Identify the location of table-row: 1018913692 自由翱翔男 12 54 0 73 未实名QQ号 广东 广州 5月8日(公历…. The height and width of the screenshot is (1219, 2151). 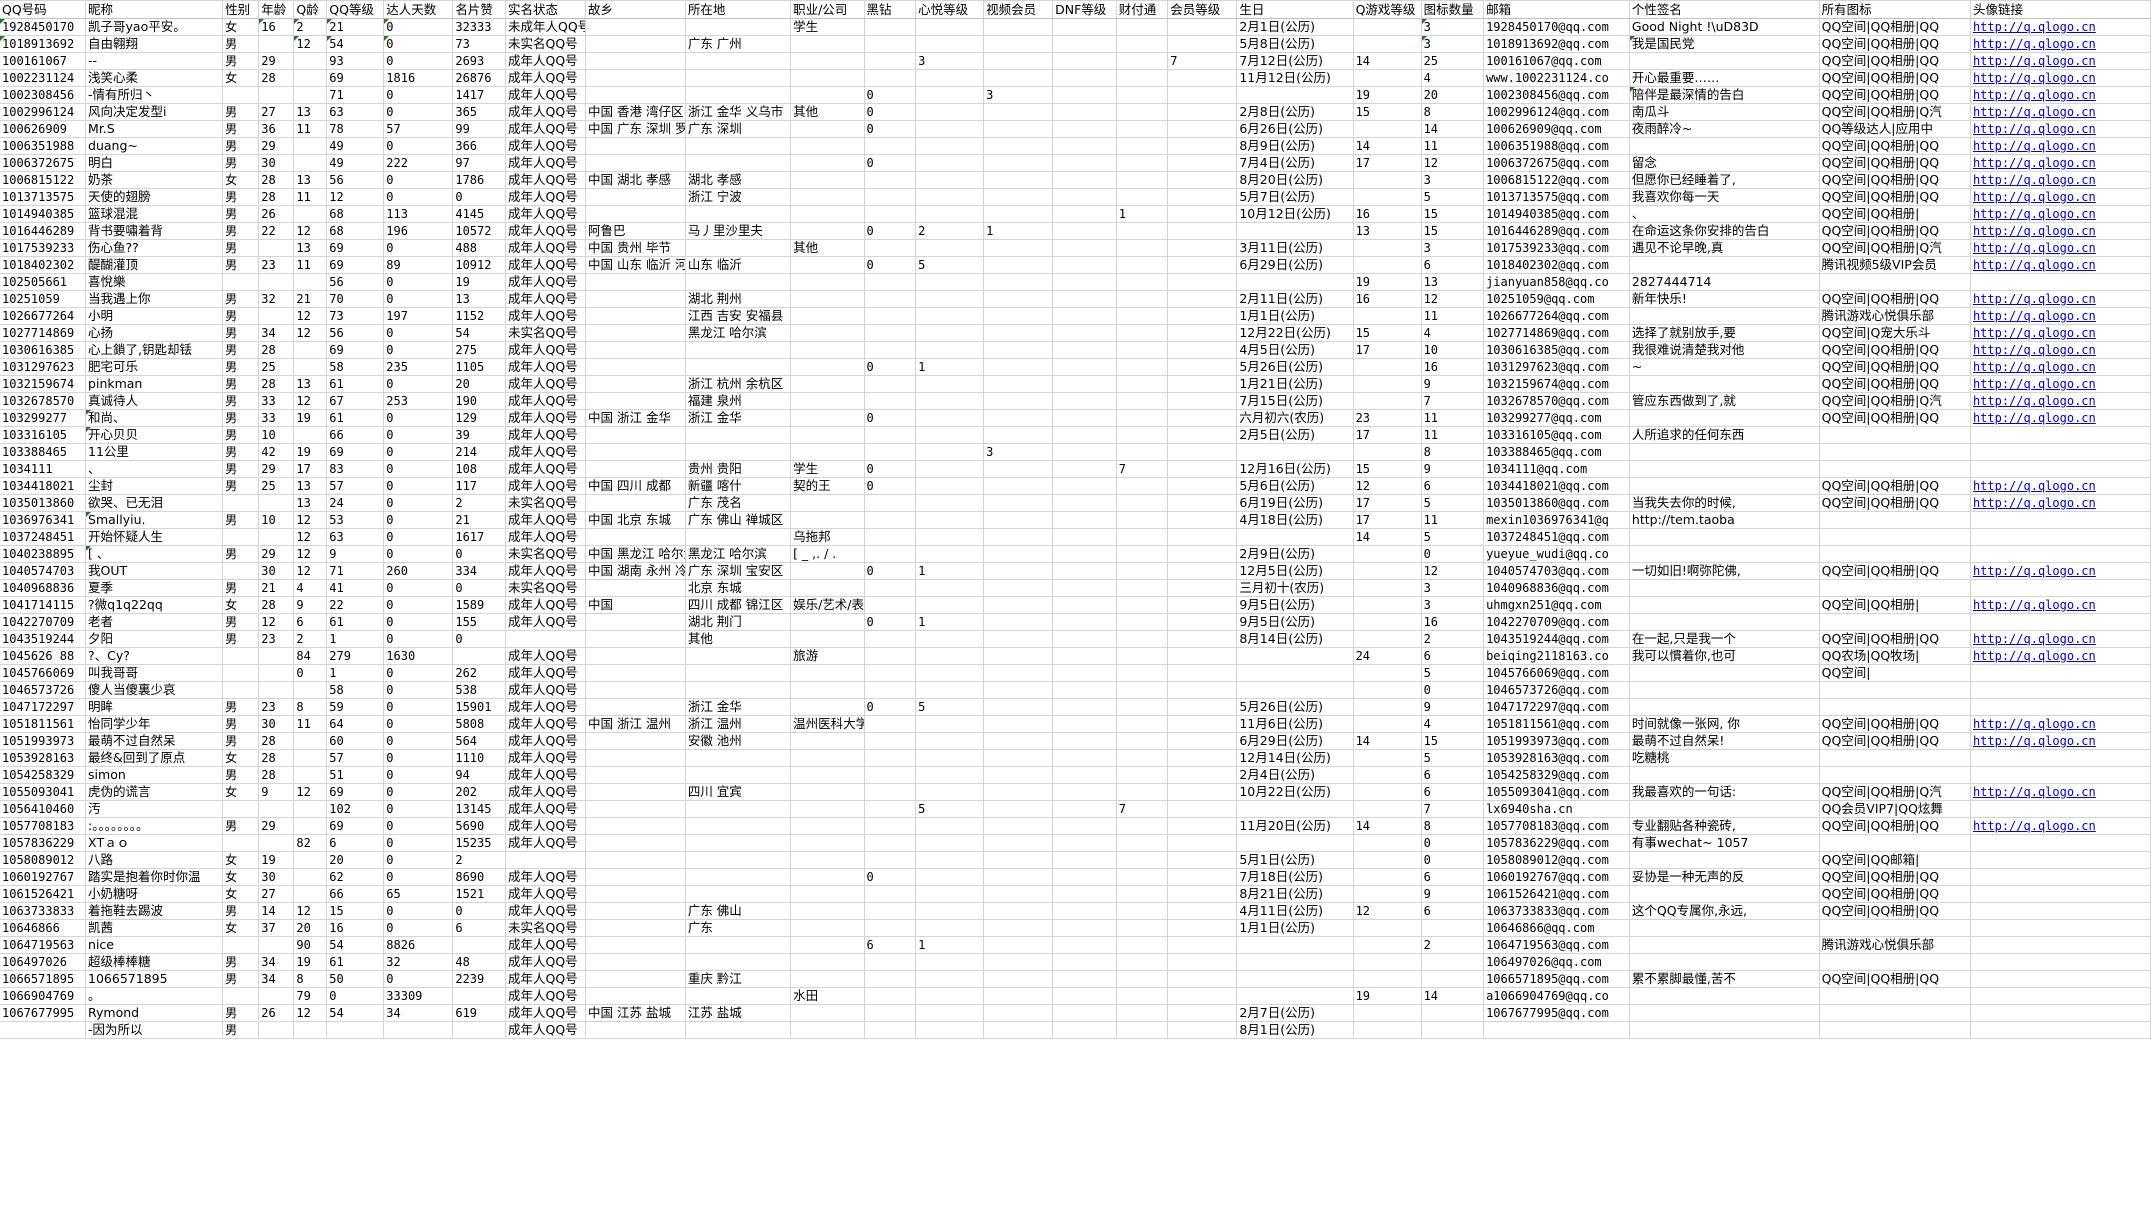
(1075, 44).